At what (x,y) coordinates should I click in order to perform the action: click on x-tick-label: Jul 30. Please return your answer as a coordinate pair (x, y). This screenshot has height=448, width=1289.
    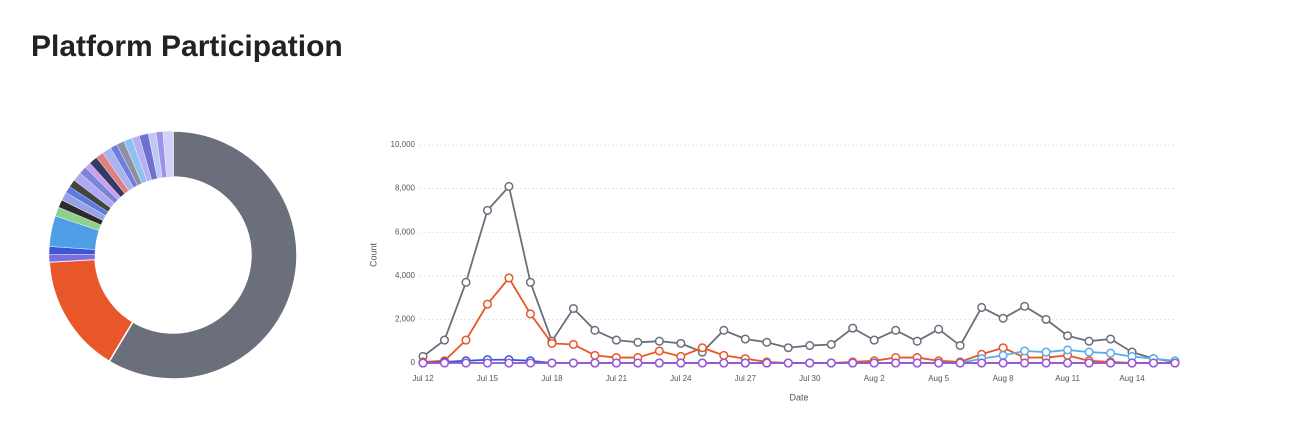
    Looking at the image, I should click on (810, 378).